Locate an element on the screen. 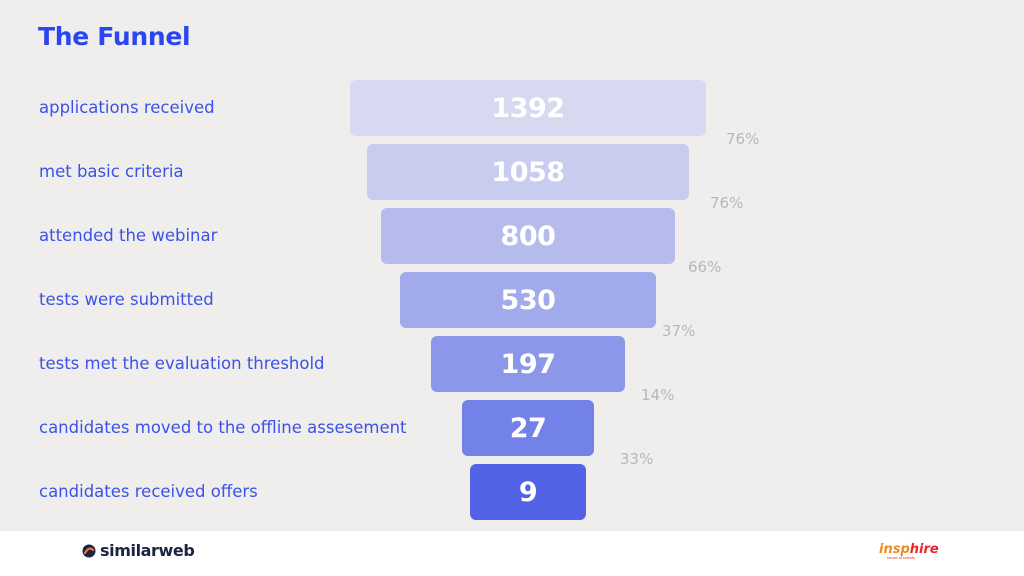  chart-title: The Funnel is located at coordinates (114, 36).